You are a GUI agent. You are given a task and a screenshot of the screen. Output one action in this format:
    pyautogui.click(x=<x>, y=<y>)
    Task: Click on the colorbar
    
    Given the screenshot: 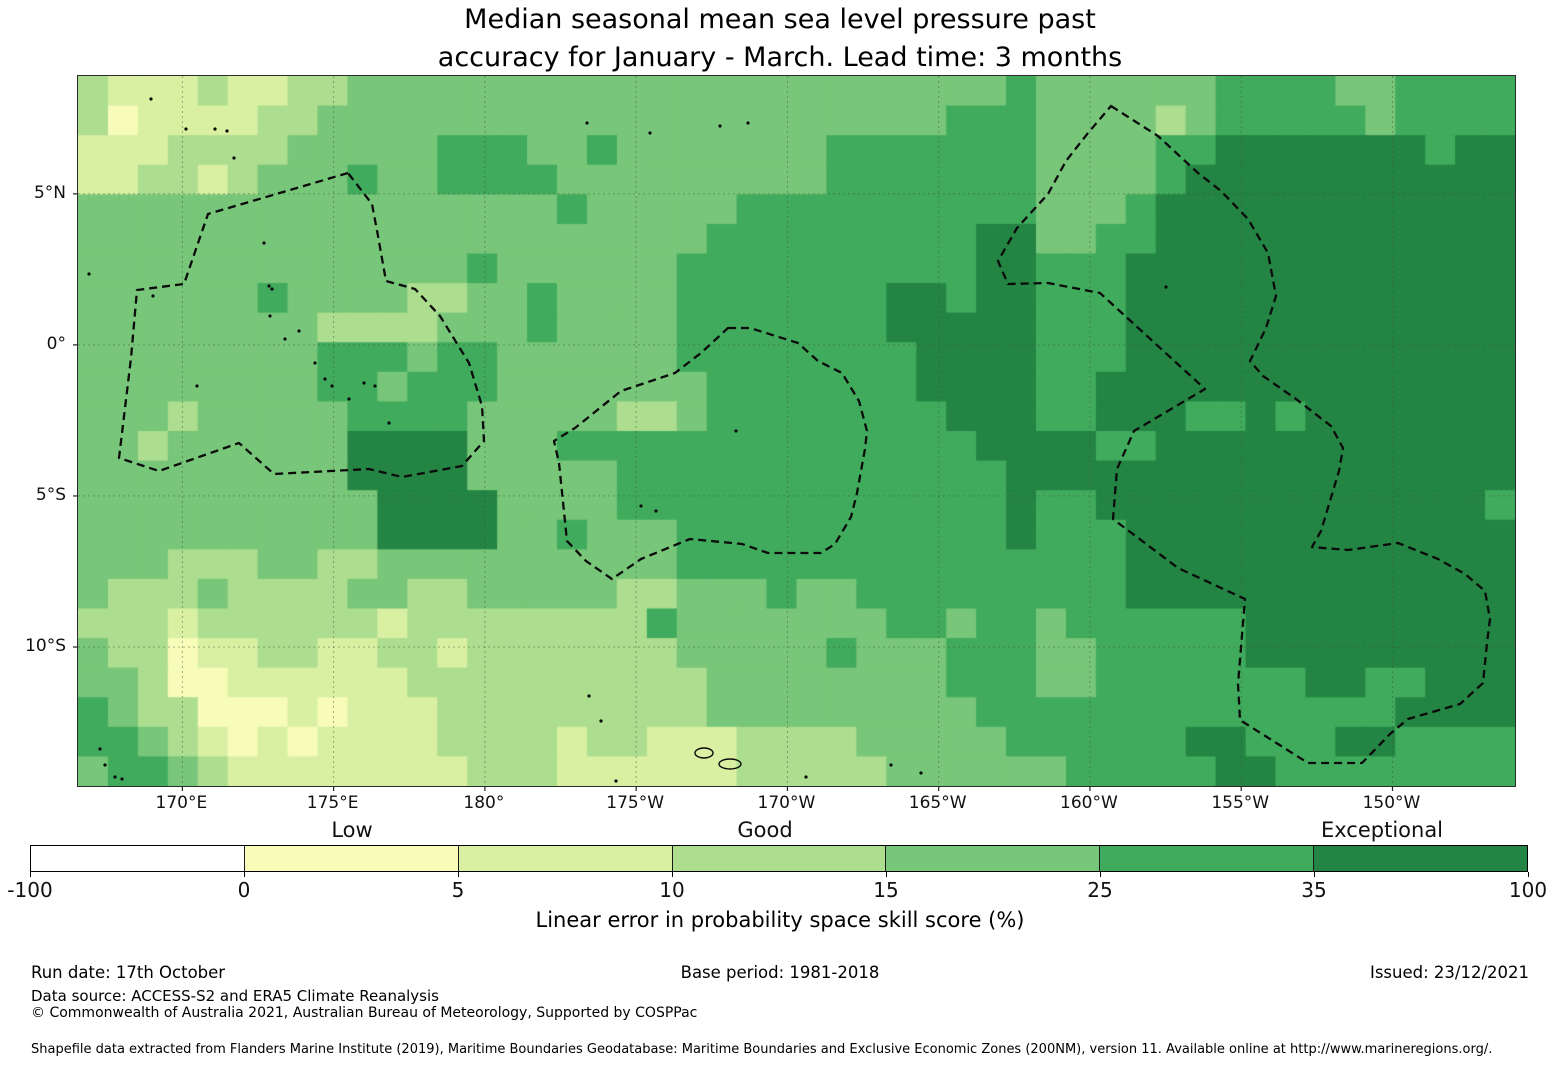 What is the action you would take?
    pyautogui.click(x=779, y=858)
    